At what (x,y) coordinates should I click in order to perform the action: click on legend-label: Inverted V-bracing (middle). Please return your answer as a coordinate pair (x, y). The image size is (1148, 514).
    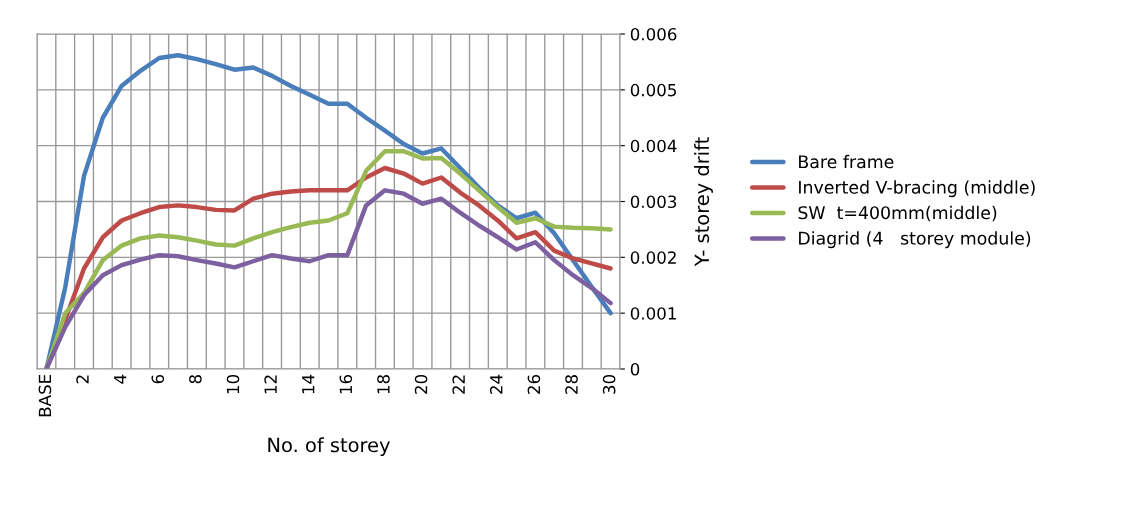
    Looking at the image, I should click on (917, 189).